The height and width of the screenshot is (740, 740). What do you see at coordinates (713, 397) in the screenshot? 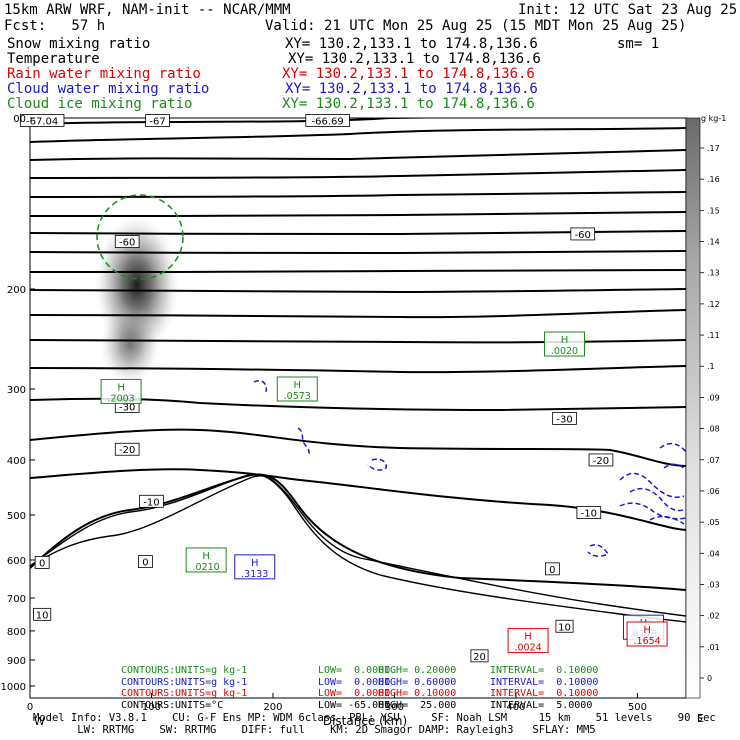
I see `colorbar-tick-label: .09` at bounding box center [713, 397].